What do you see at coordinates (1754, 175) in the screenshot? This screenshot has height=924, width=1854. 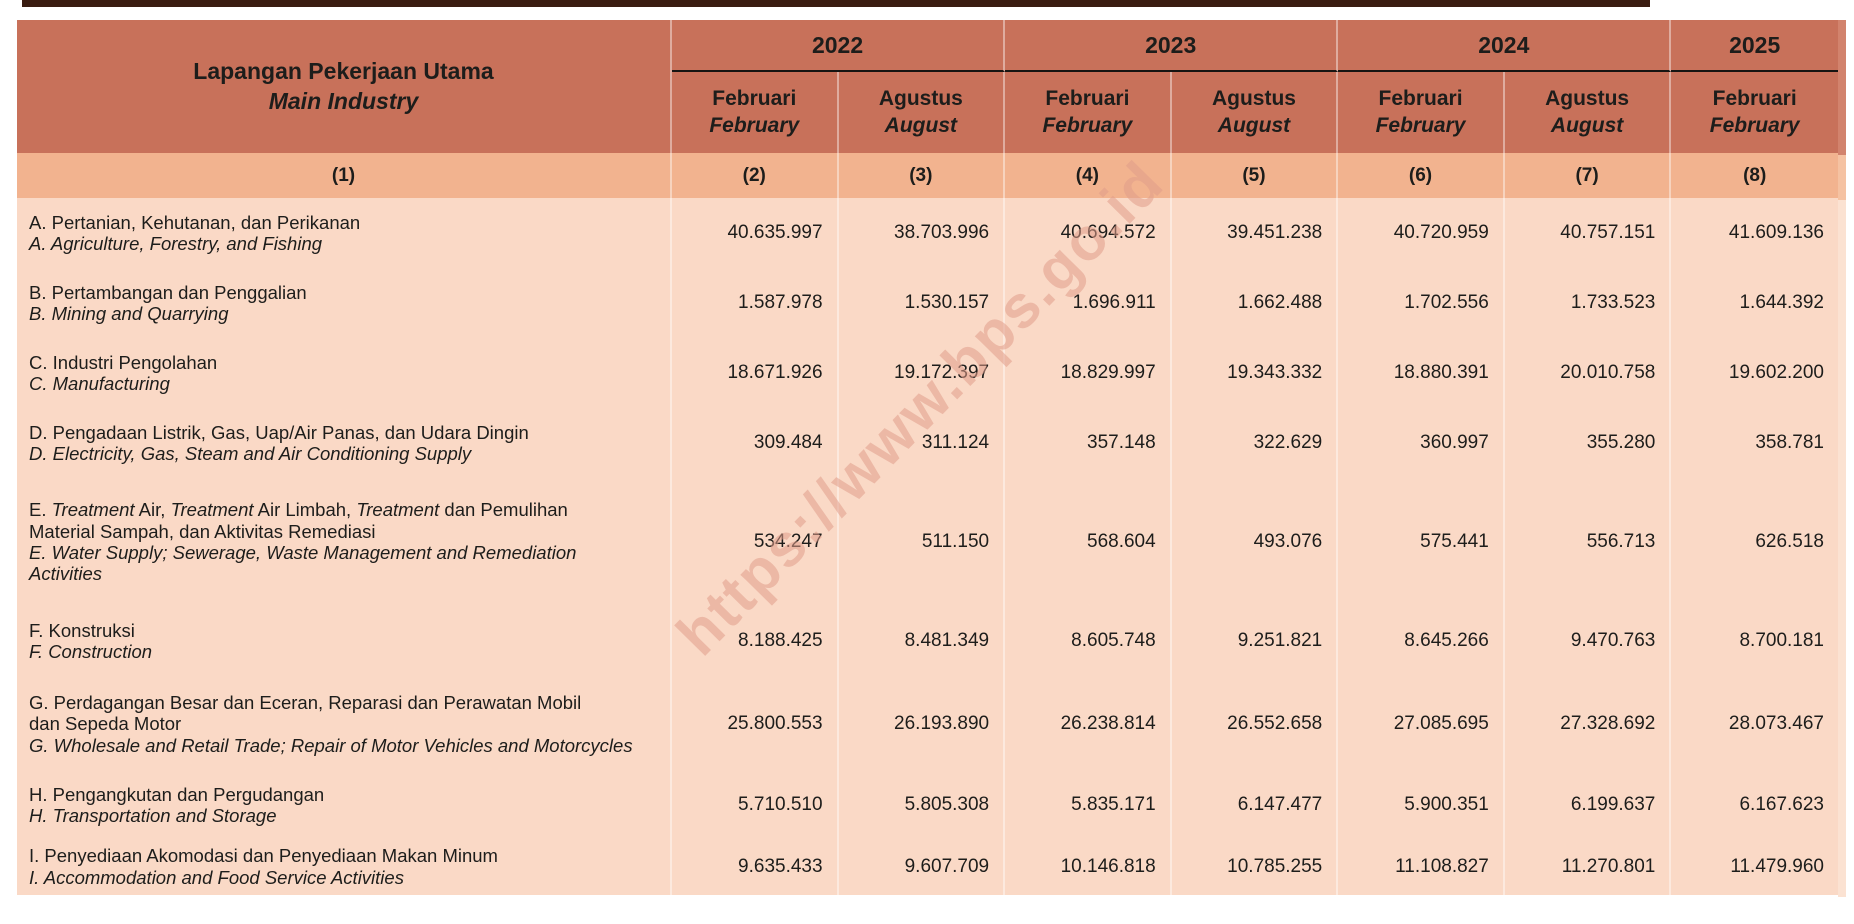 I see `column-number-8: (8)` at bounding box center [1754, 175].